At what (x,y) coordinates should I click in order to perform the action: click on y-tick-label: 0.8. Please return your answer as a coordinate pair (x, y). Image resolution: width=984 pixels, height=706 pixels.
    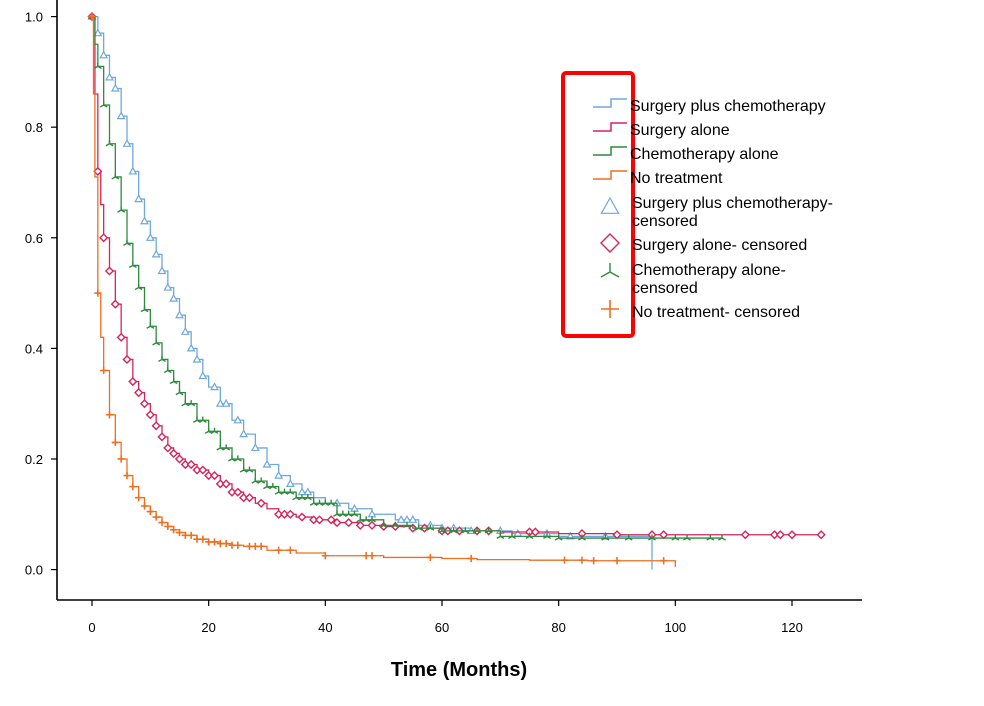
    Looking at the image, I should click on (34, 127).